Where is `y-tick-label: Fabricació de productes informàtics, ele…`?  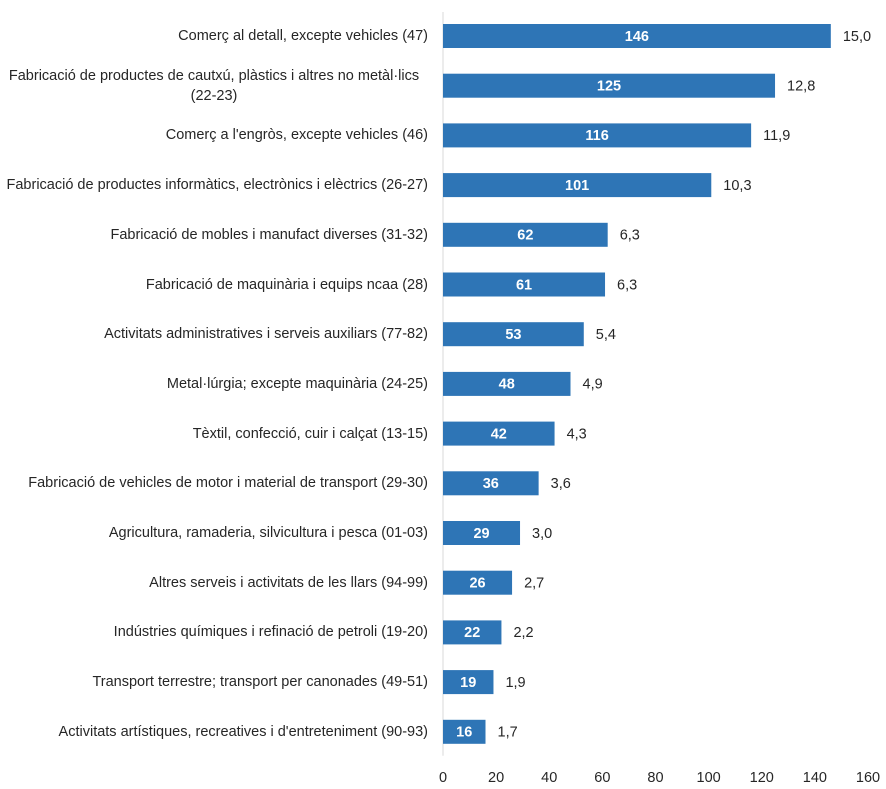
y-tick-label: Fabricació de productes informàtics, ele… is located at coordinates (217, 185).